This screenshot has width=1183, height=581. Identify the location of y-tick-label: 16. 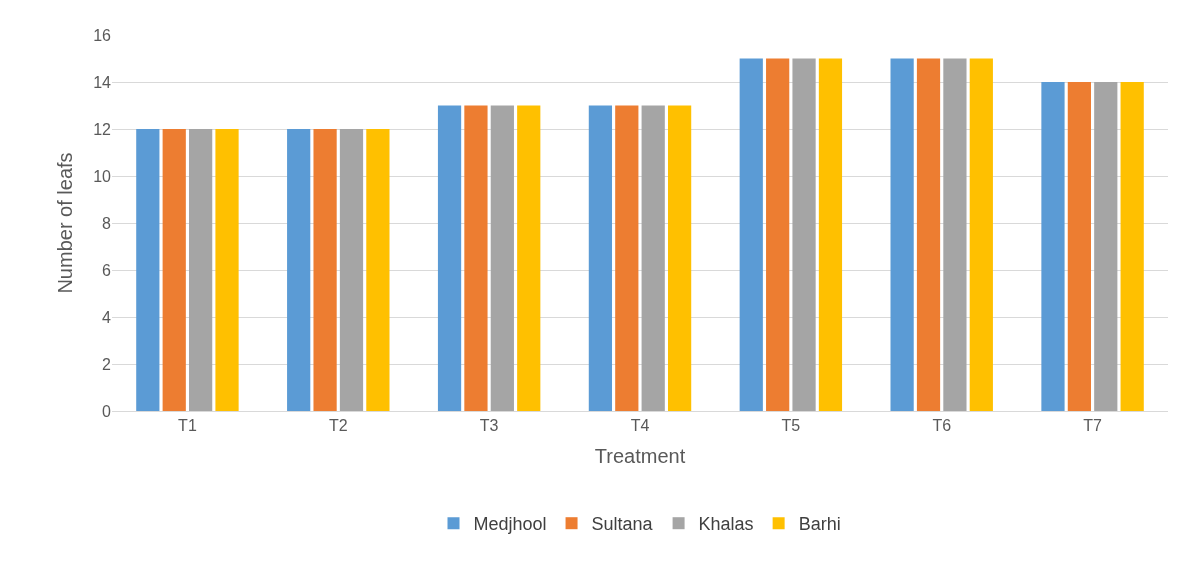
(102, 35).